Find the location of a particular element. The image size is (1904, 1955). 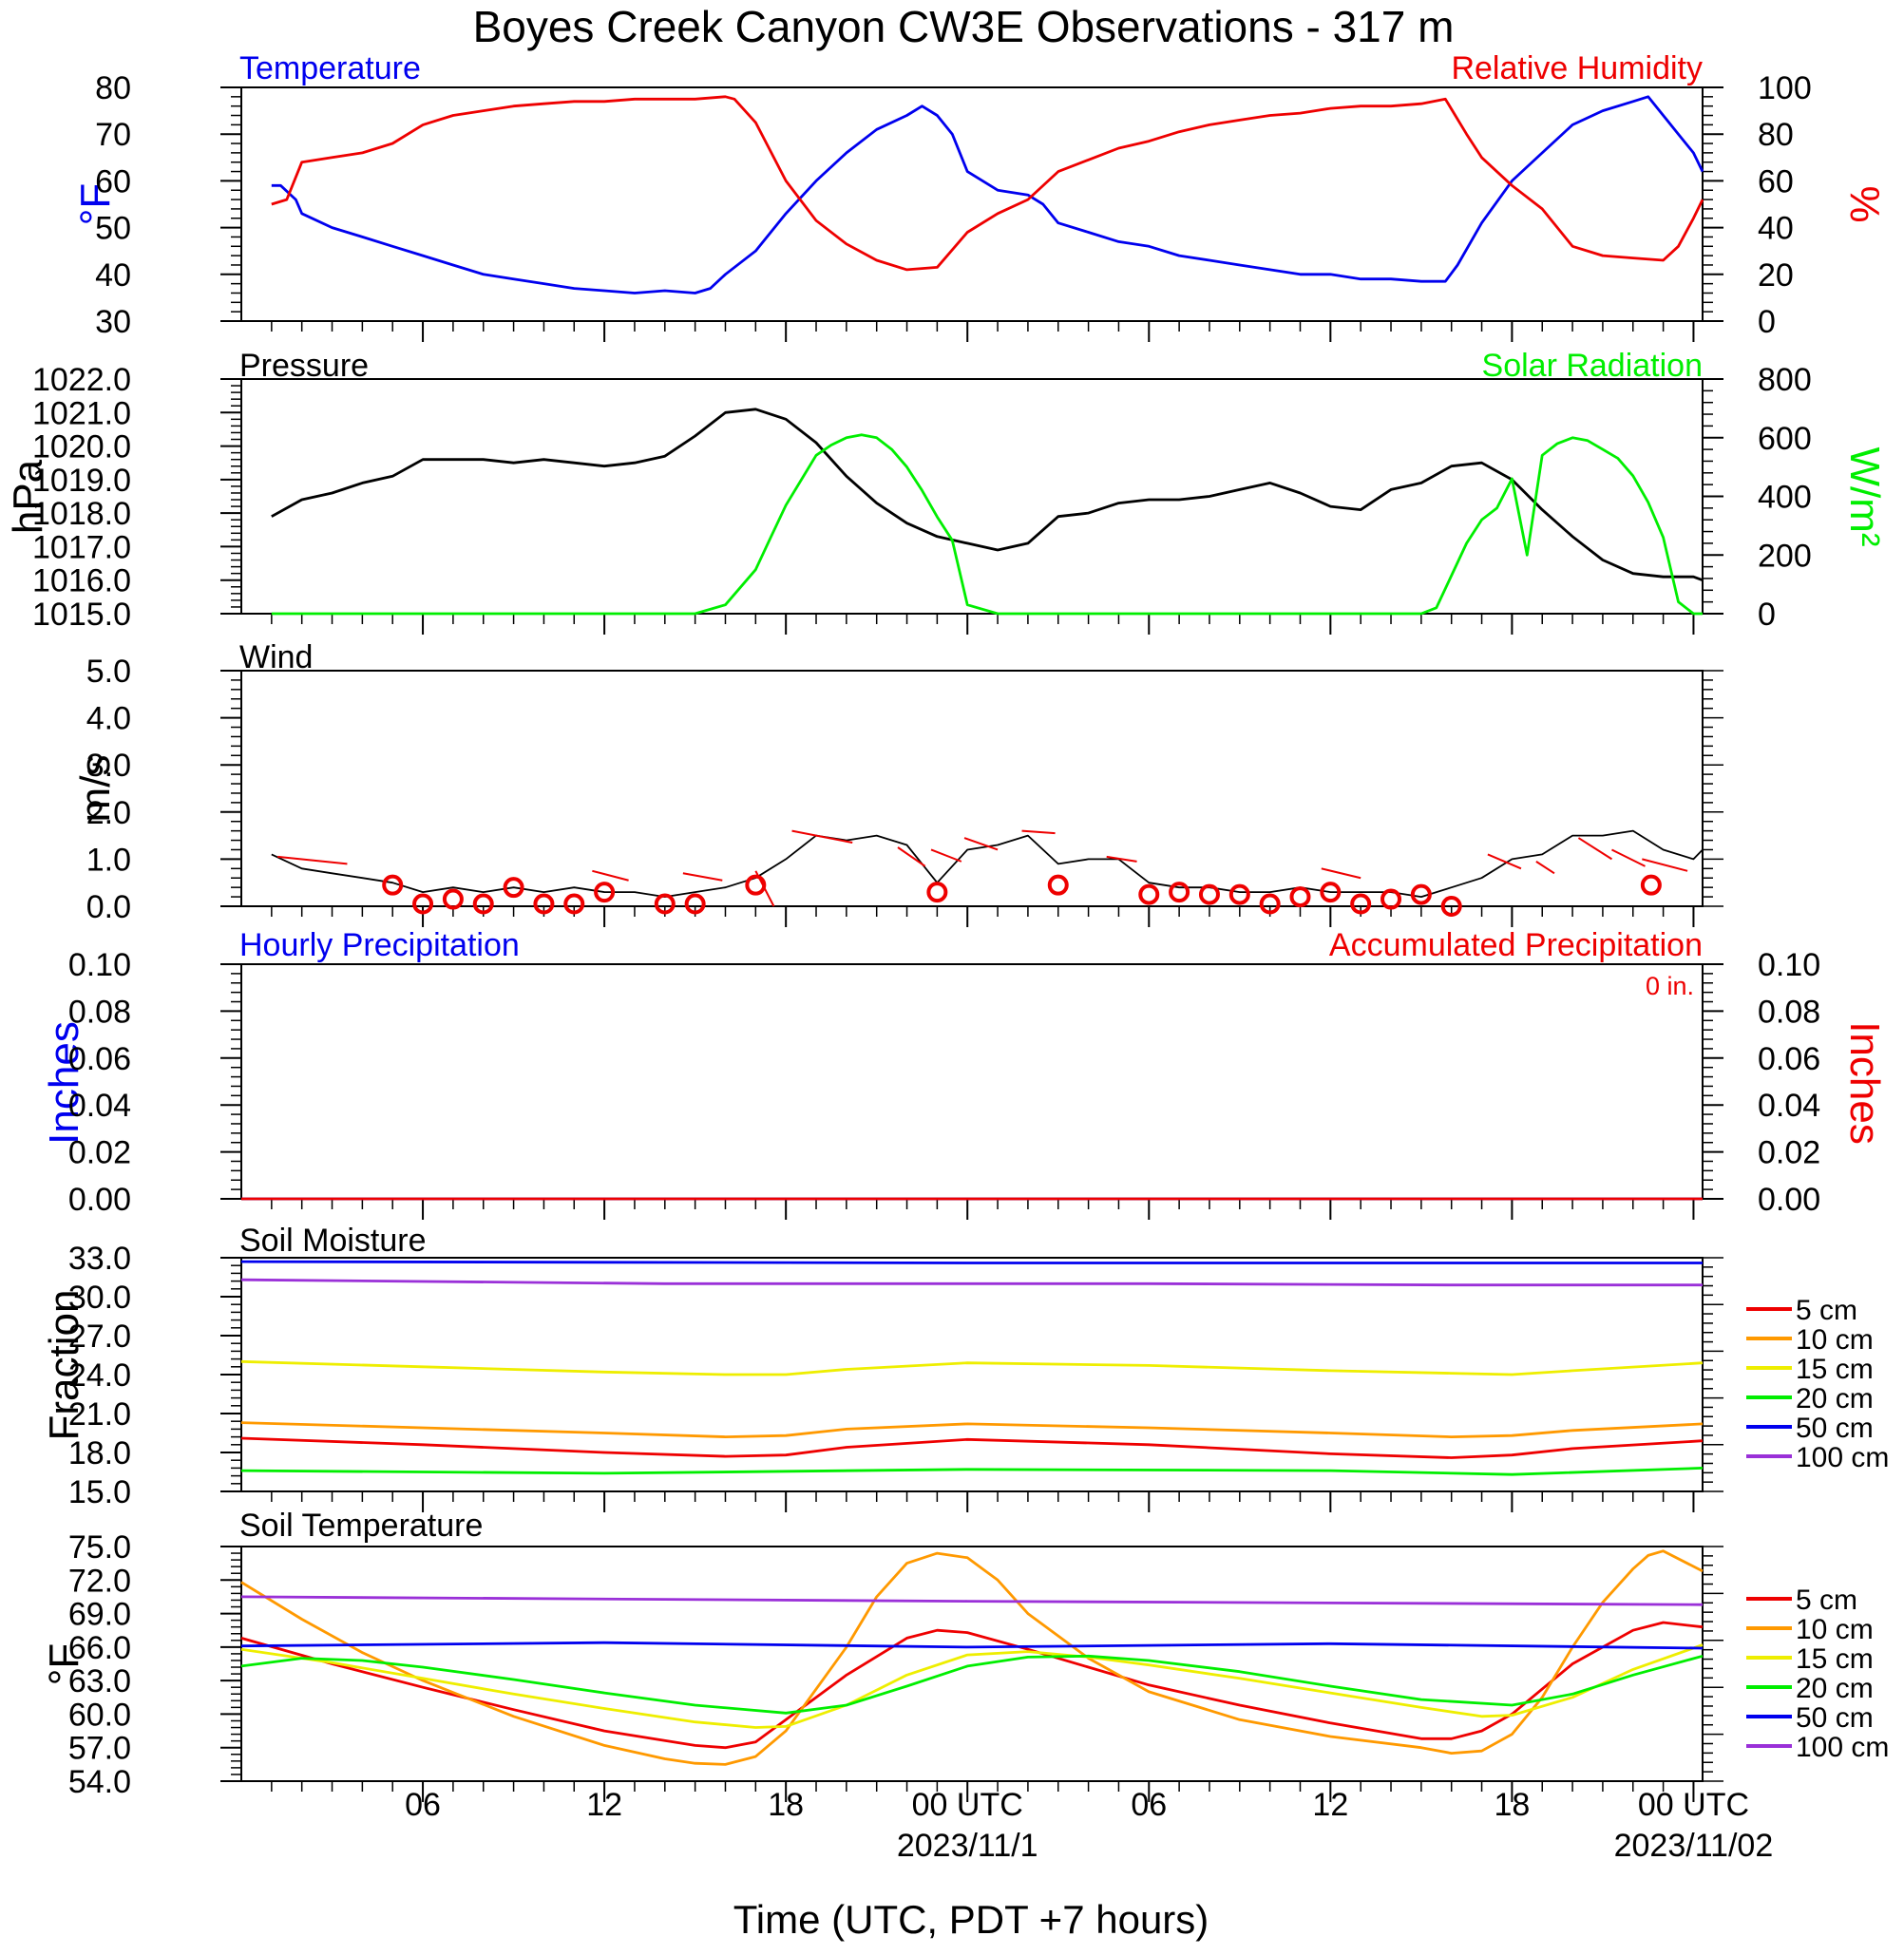

soilt-frame is located at coordinates (972, 1664).